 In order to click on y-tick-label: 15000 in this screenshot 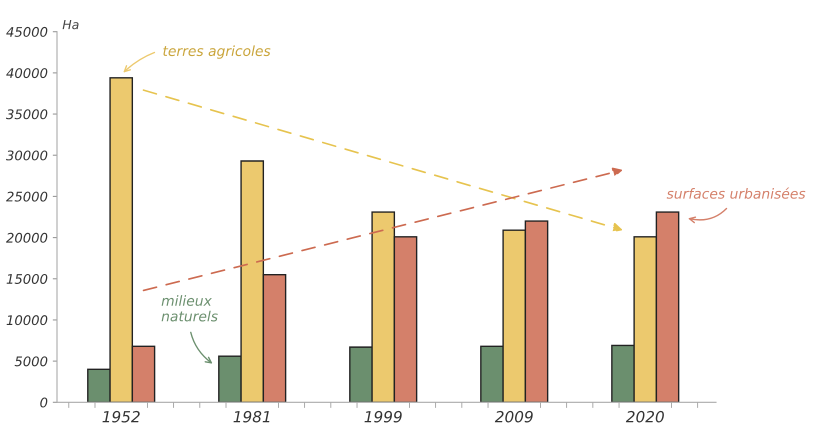, I will do `click(27, 279)`.